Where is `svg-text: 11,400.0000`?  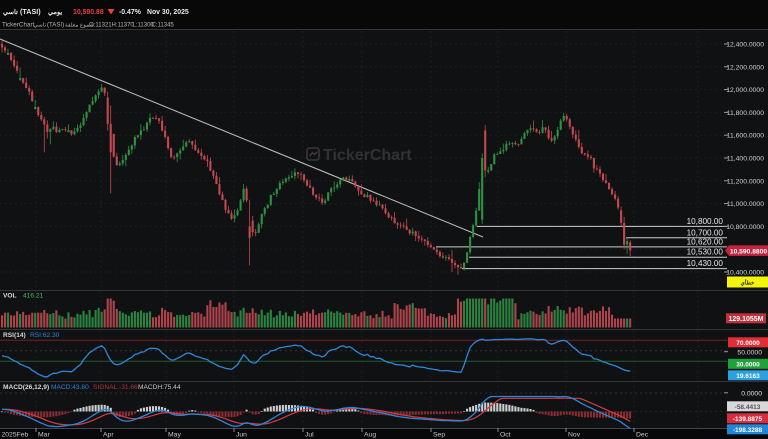 svg-text: 11,400.0000 is located at coordinates (746, 159).